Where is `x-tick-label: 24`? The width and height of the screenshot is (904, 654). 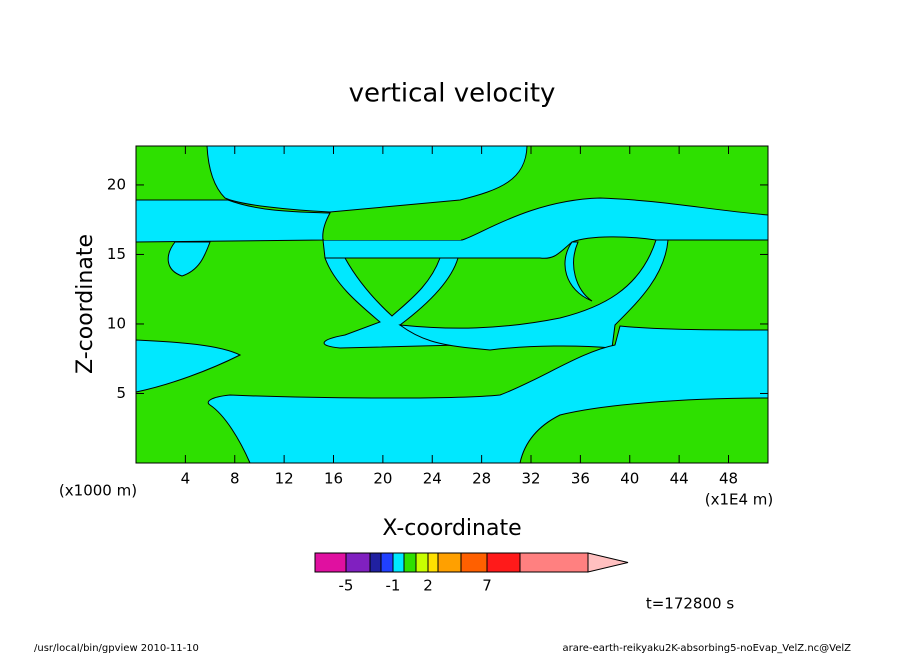 x-tick-label: 24 is located at coordinates (432, 479).